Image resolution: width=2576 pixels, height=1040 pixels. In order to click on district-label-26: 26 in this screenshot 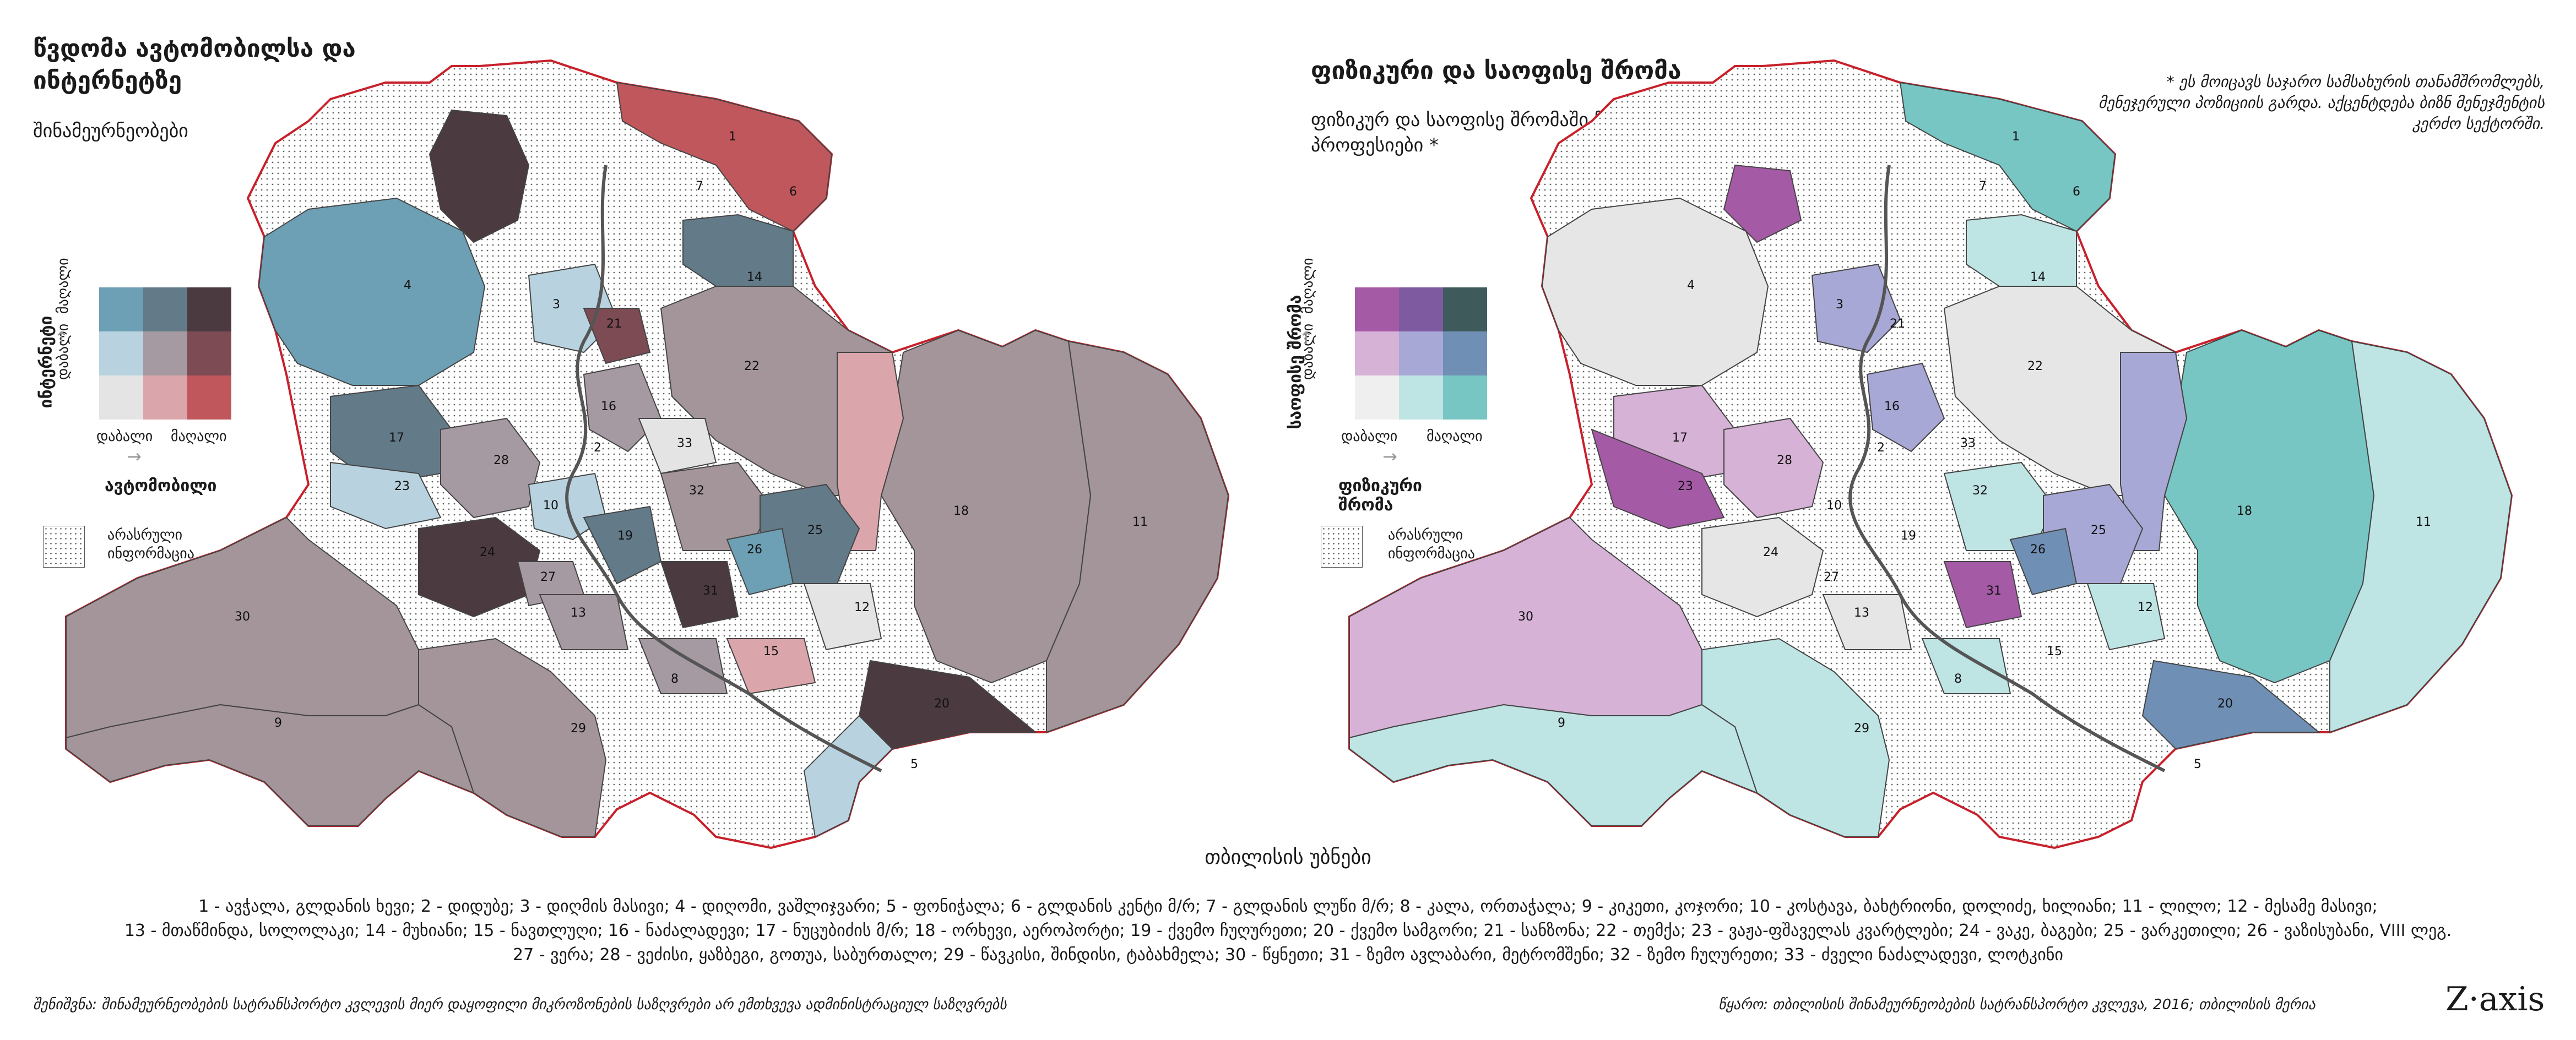, I will do `click(755, 550)`.